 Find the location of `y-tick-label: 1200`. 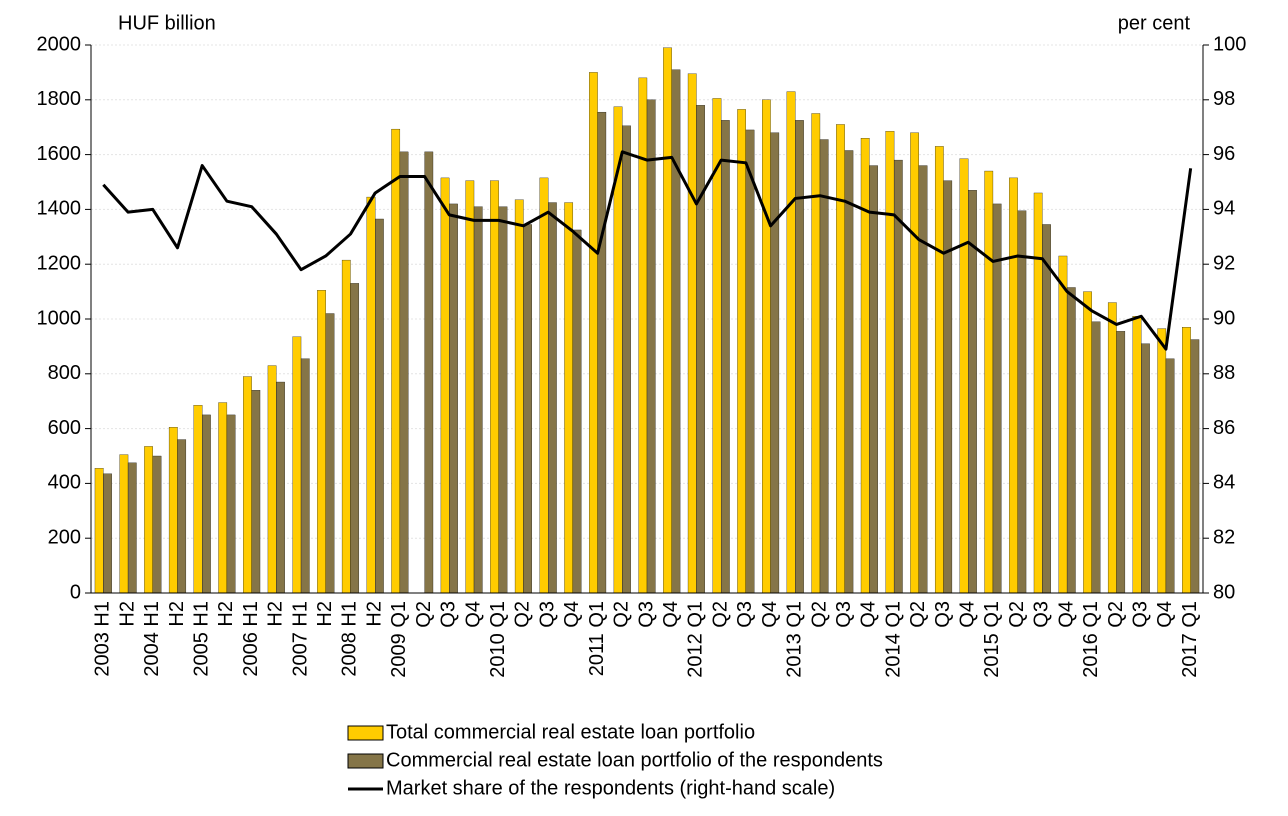

y-tick-label: 1200 is located at coordinates (59, 263).